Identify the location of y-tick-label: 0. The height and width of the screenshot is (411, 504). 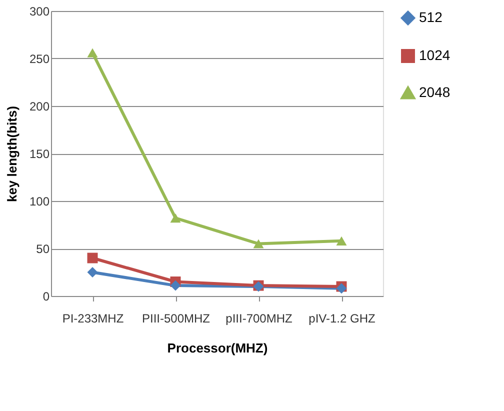
(46, 297).